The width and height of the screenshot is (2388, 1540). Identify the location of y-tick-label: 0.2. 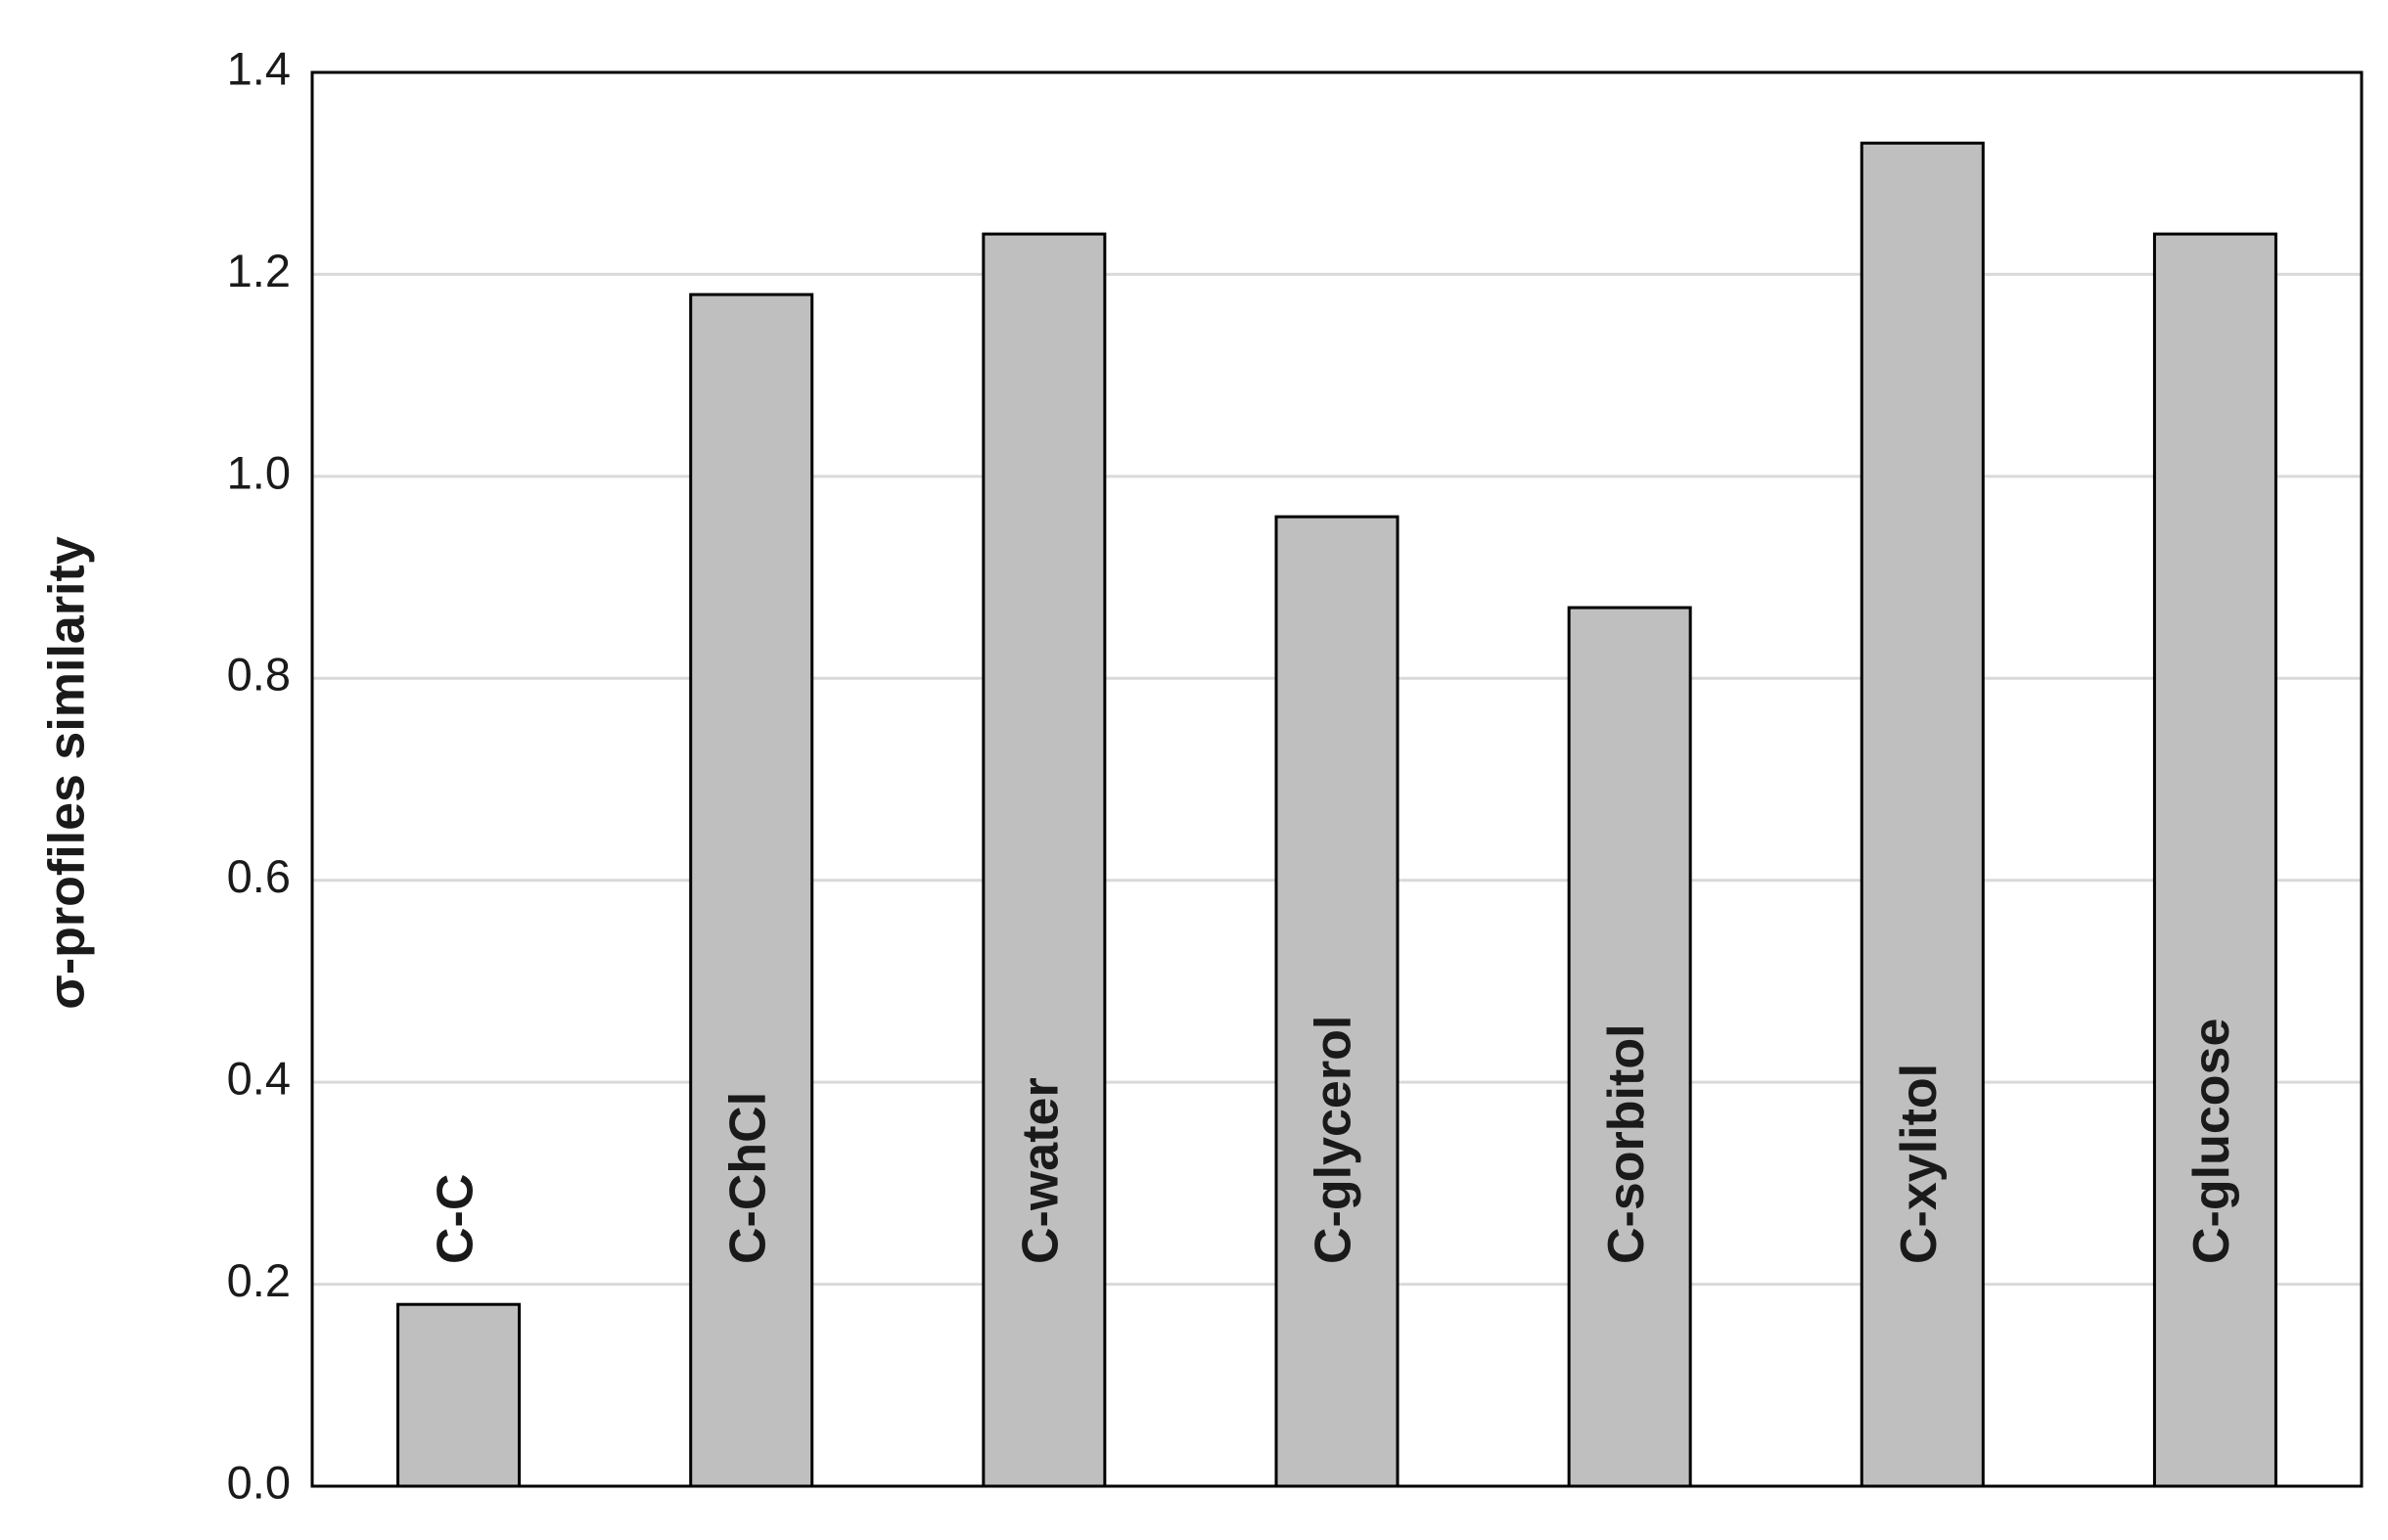
(259, 1280).